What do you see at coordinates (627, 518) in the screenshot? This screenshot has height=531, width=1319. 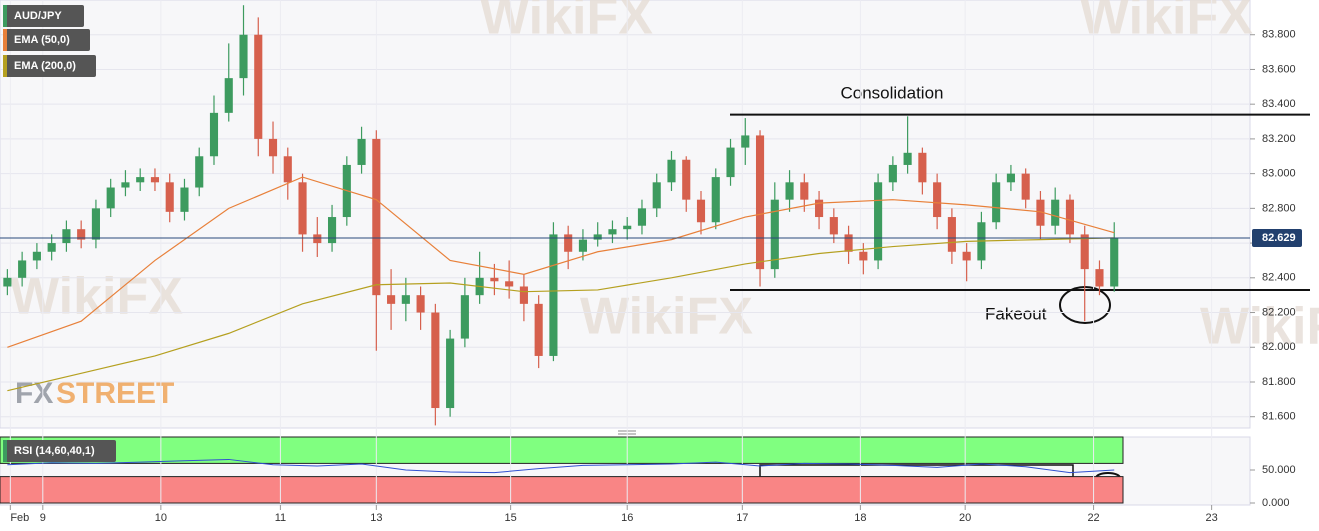 I see `x-tick-label: 16` at bounding box center [627, 518].